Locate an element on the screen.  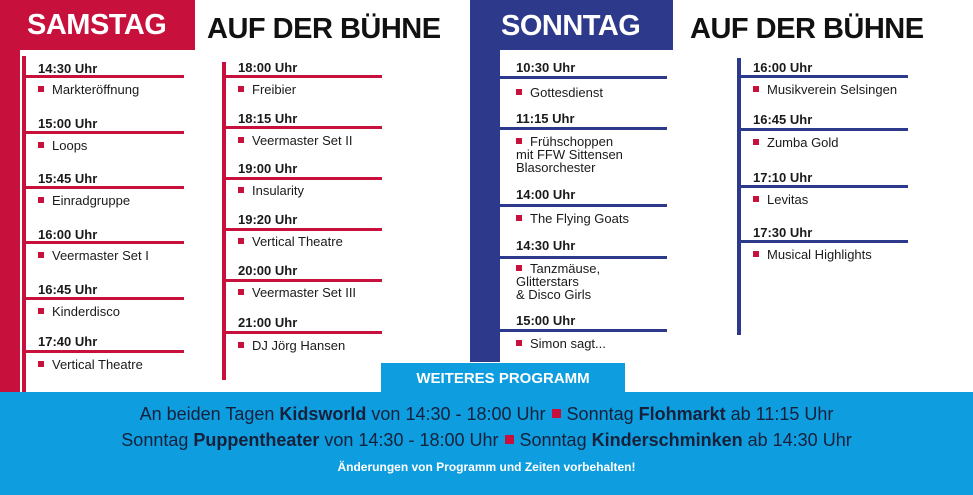
act-name: Veermaster Set II is located at coordinates (302, 140).